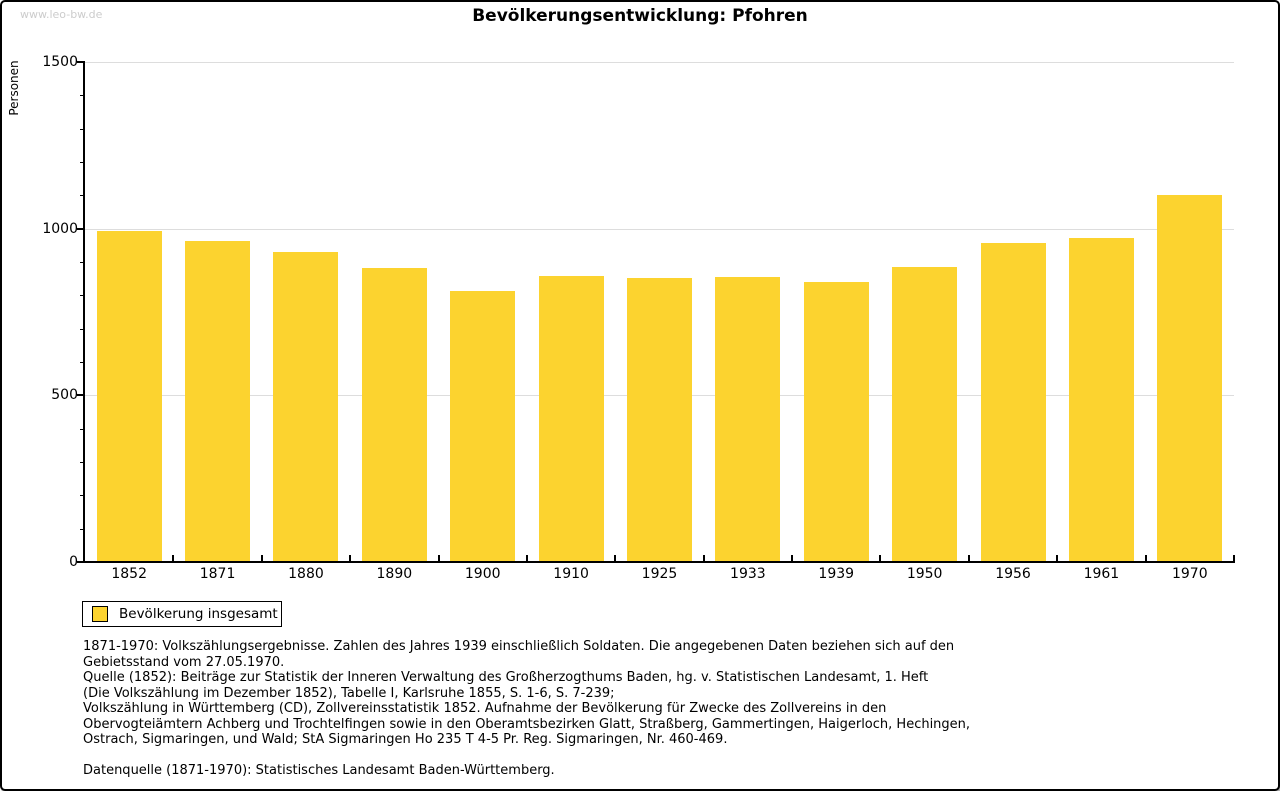  I want to click on legend-swatch, so click(100, 614).